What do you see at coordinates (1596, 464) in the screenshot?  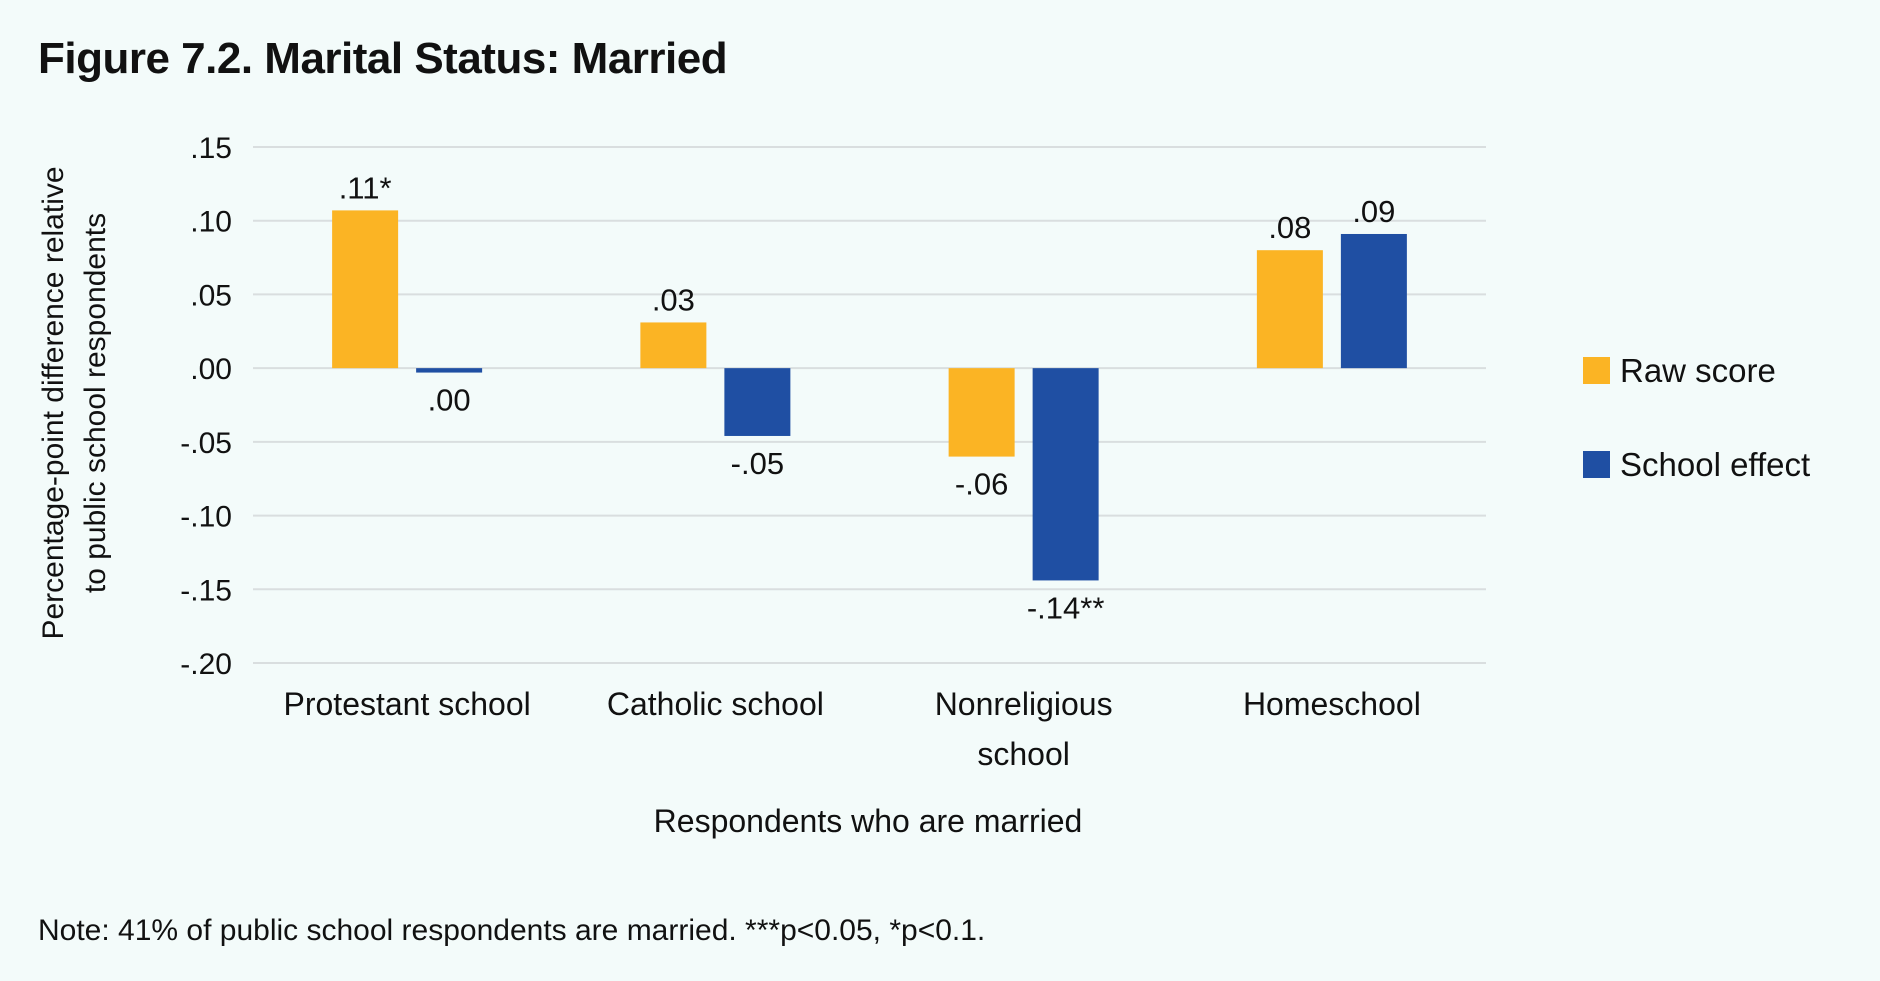 I see `legend-swatch-school-effect` at bounding box center [1596, 464].